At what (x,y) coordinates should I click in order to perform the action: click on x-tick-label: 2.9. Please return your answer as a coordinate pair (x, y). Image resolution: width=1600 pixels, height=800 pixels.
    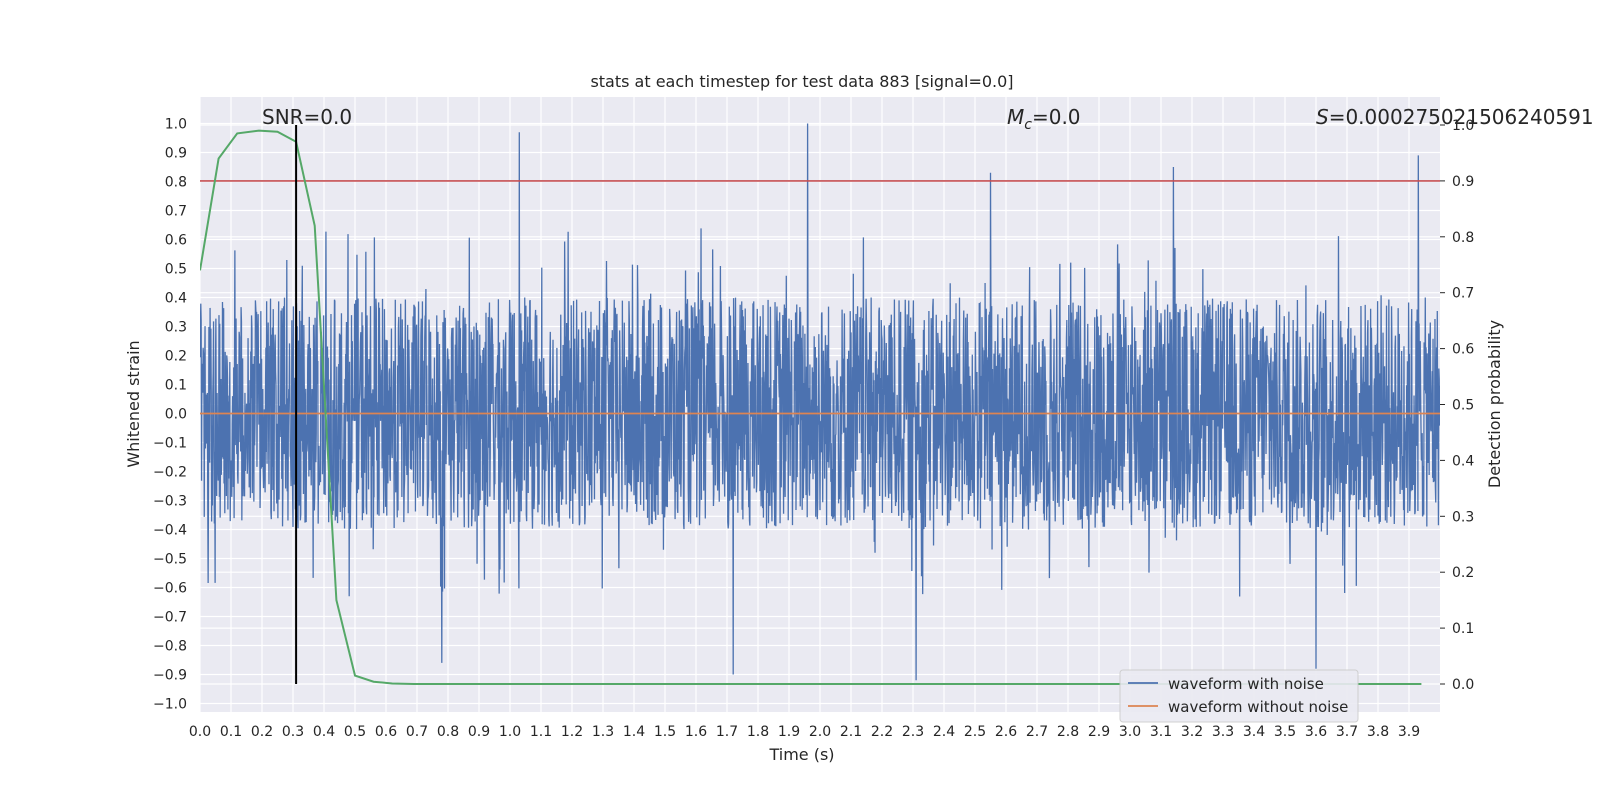
    Looking at the image, I should click on (1099, 732).